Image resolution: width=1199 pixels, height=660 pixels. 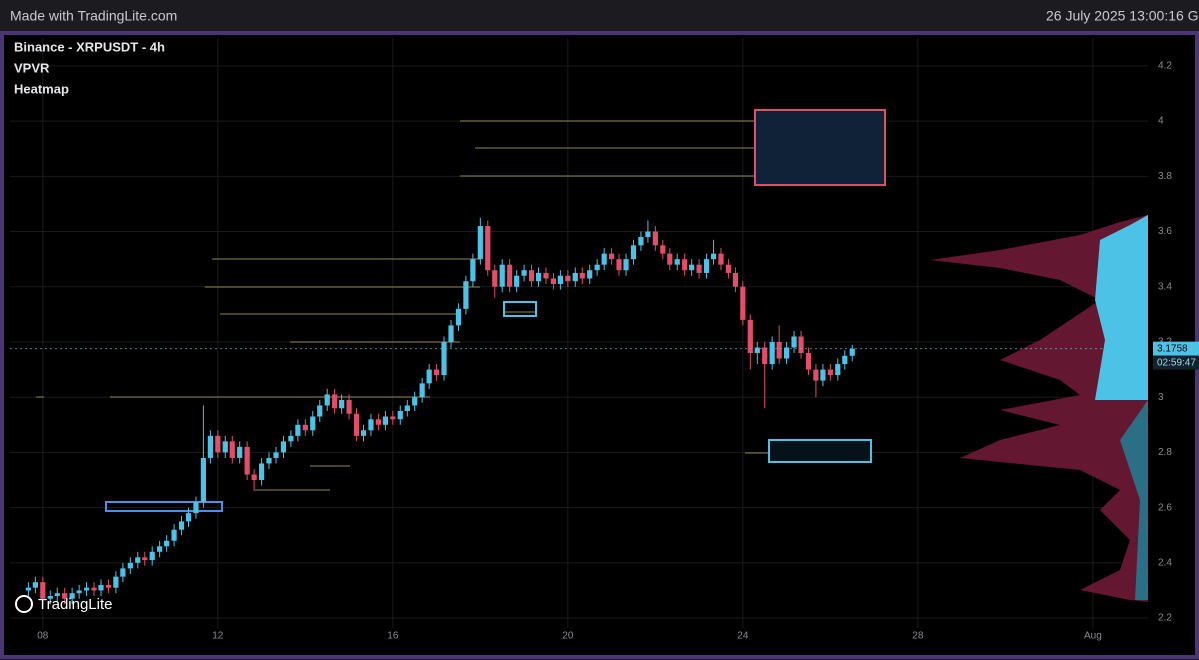 I want to click on legend-line: Heatmap, so click(x=41, y=88).